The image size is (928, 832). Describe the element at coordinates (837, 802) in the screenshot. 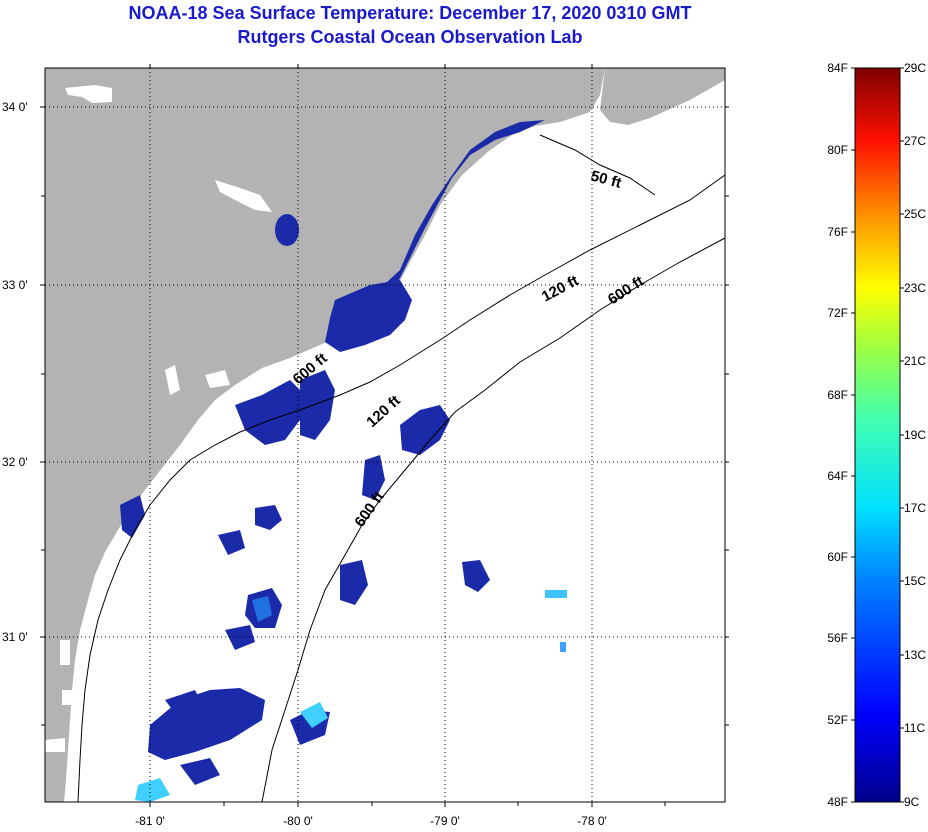

I see `colorbar-f-label: 48F` at that location.